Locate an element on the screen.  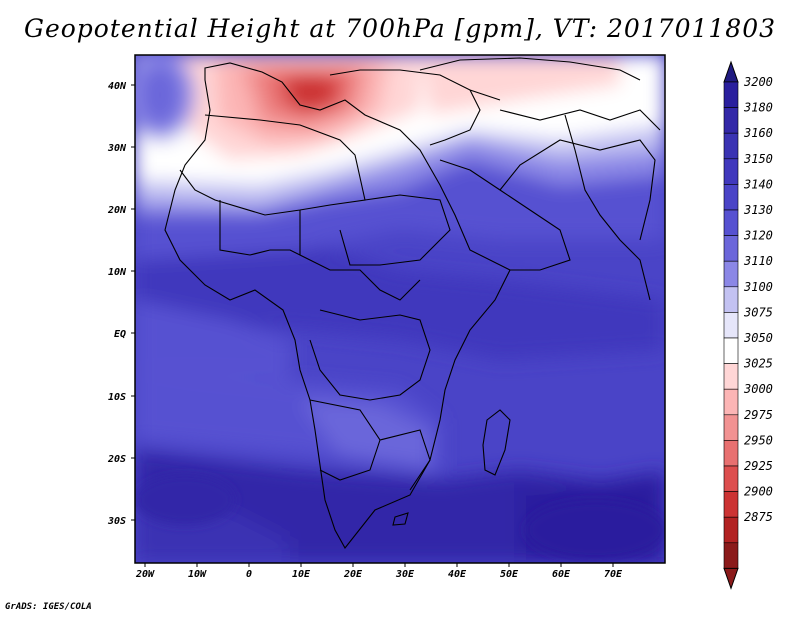
colorbar-level-label: 3140 is located at coordinates (758, 184).